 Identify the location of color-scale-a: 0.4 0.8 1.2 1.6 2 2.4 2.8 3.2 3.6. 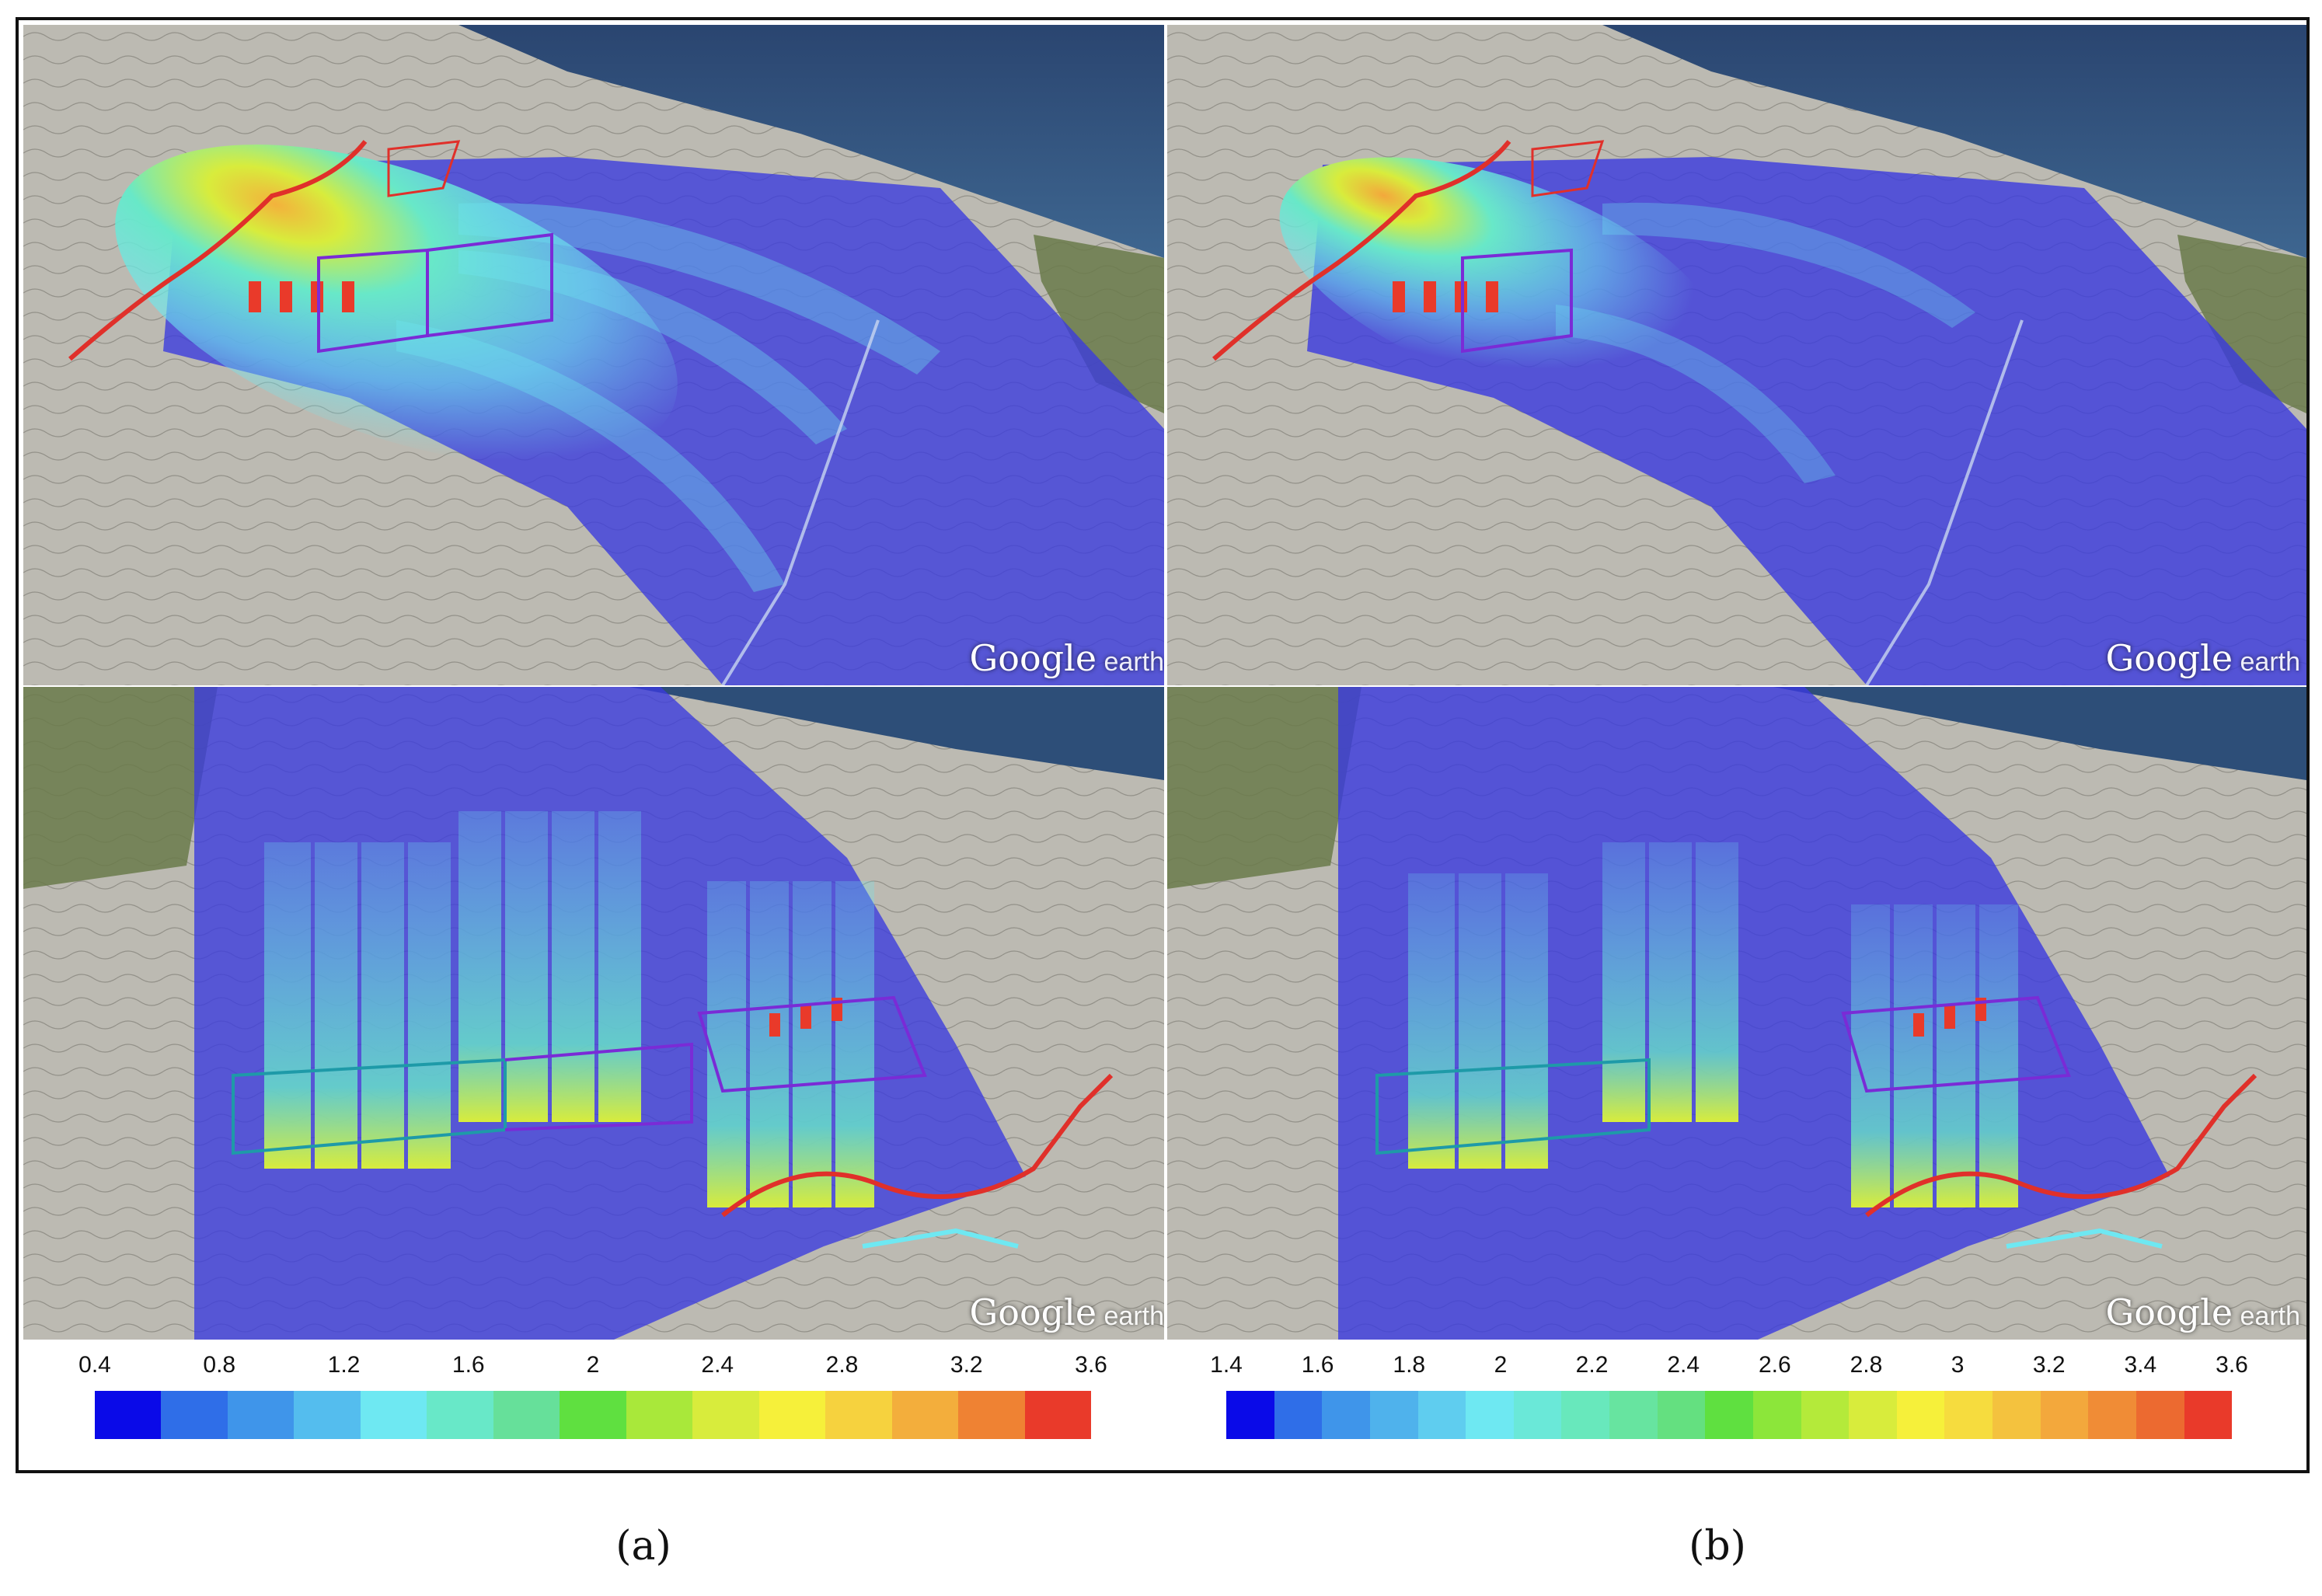
(592, 1398).